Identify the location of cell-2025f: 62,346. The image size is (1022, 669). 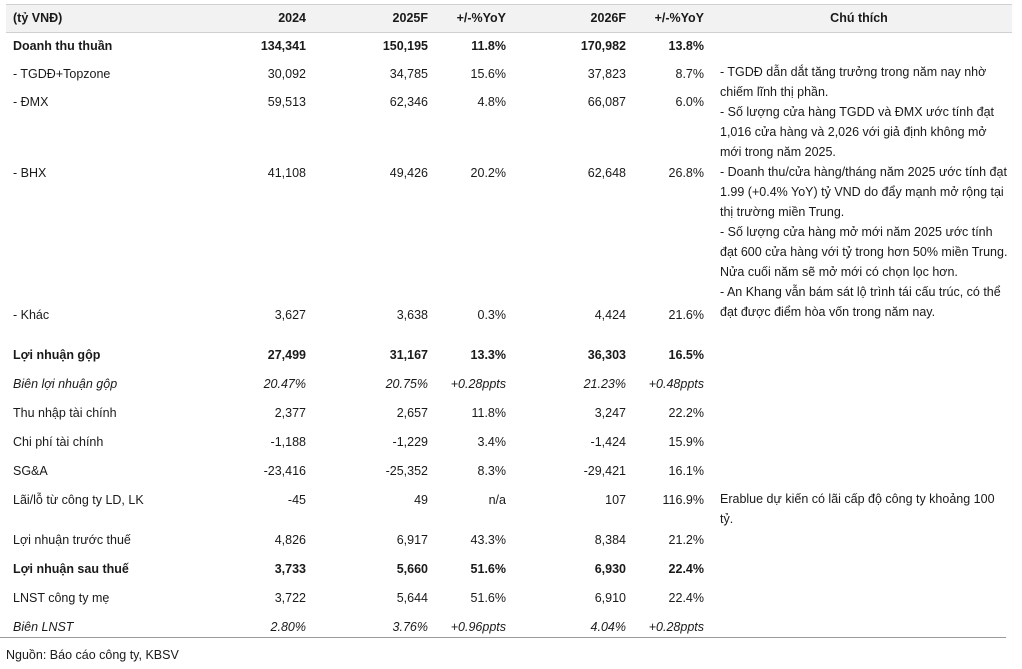
(408, 102).